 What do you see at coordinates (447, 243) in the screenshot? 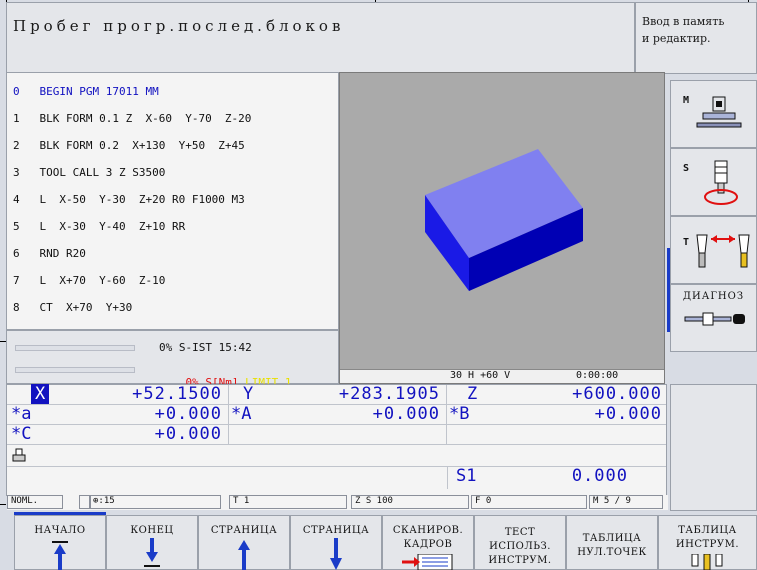
I see `workpiece-front-face` at bounding box center [447, 243].